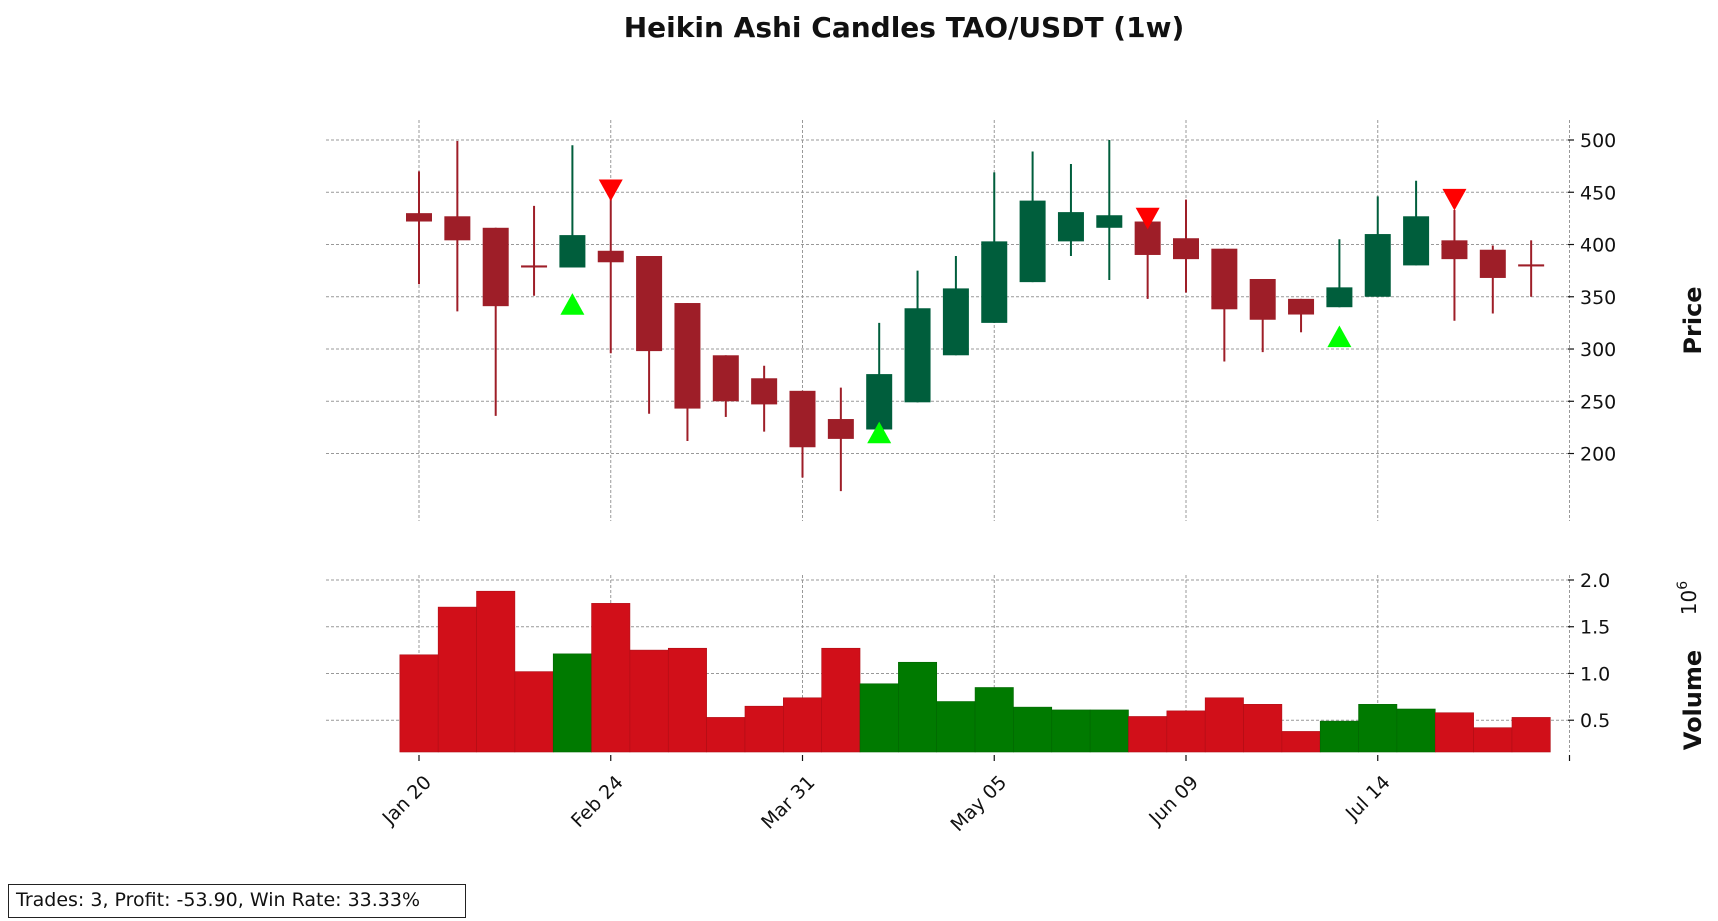 This screenshot has height=921, width=1718. Describe the element at coordinates (1595, 581) in the screenshot. I see `volume-tick-label: 2.0` at that location.